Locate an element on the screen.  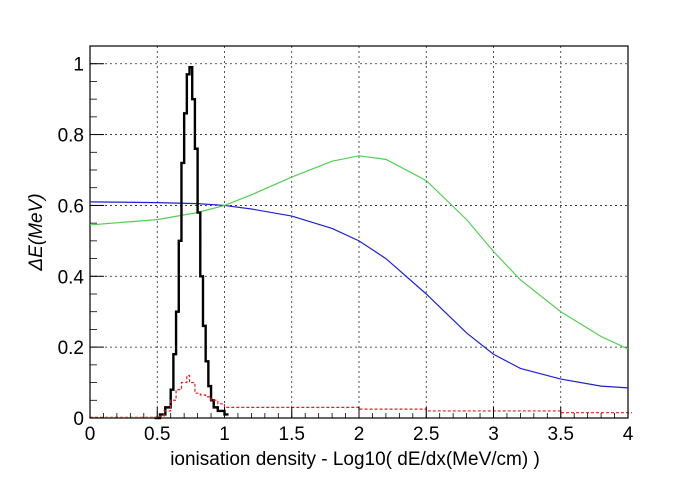
y-tick-label: 0 is located at coordinates (78, 419).